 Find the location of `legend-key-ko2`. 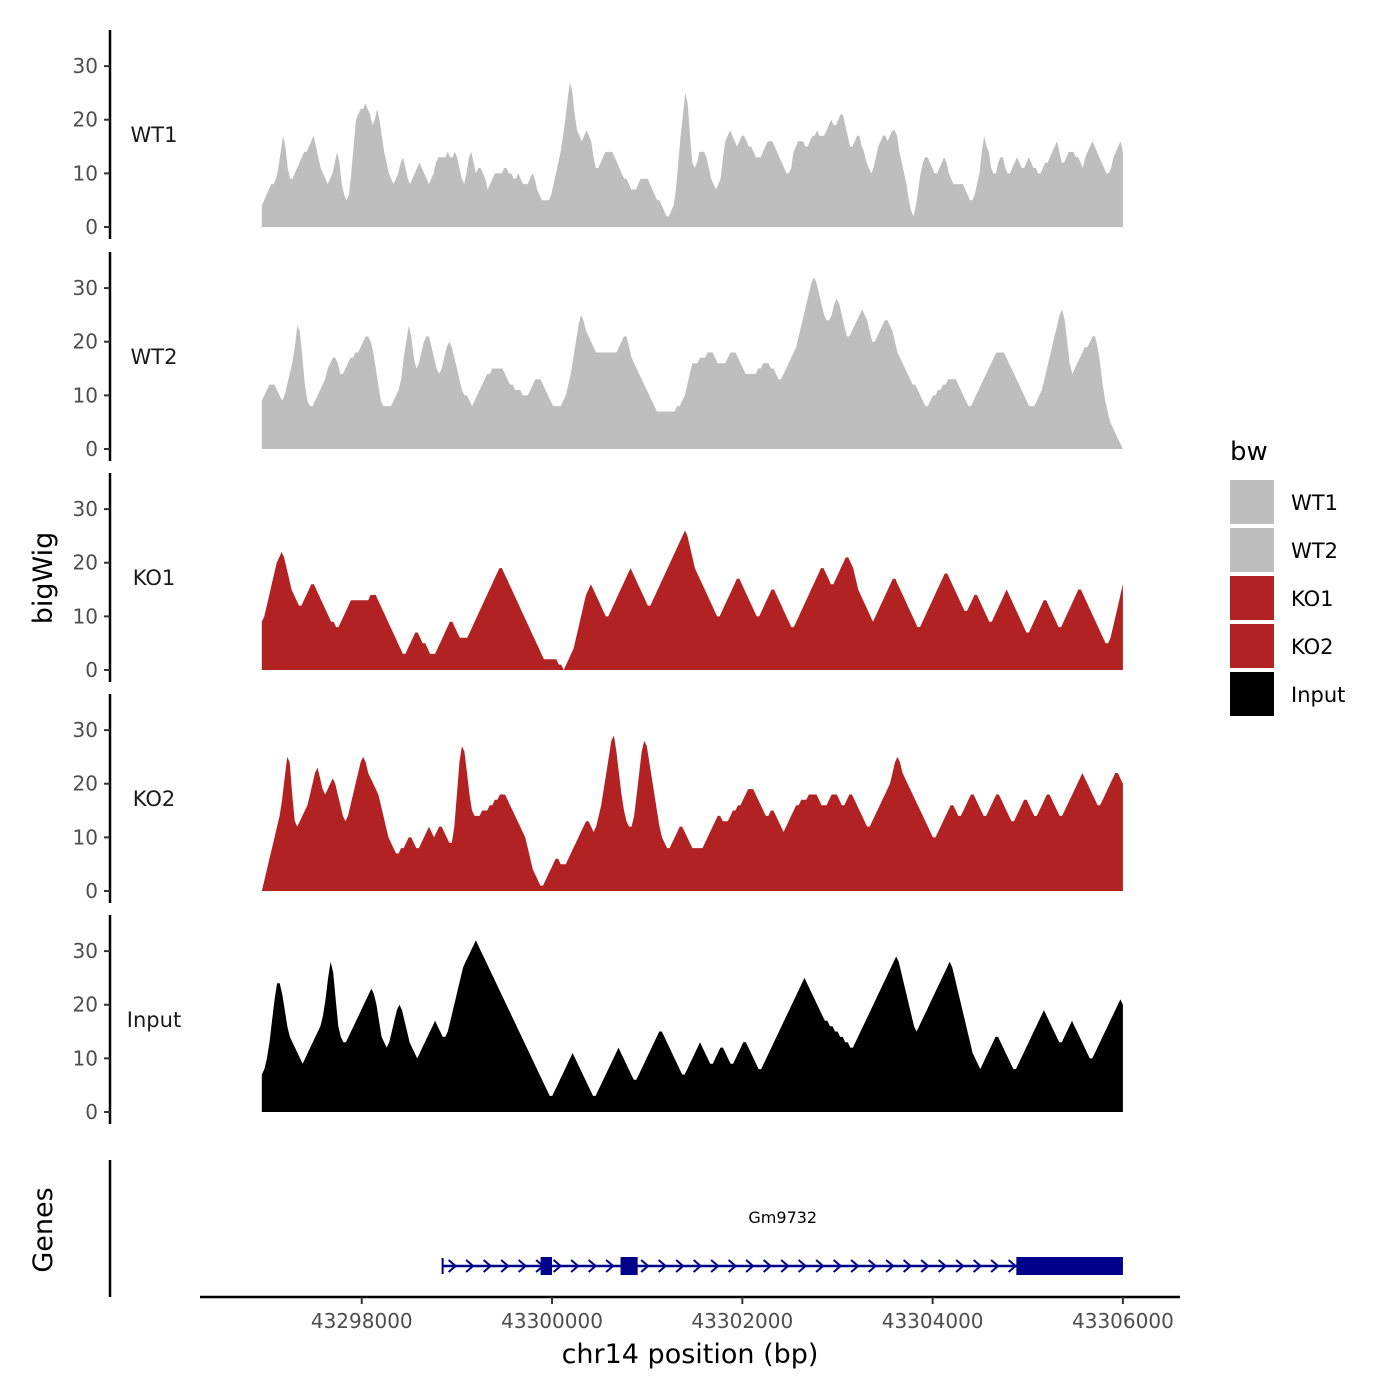

legend-key-ko2 is located at coordinates (1252, 646).